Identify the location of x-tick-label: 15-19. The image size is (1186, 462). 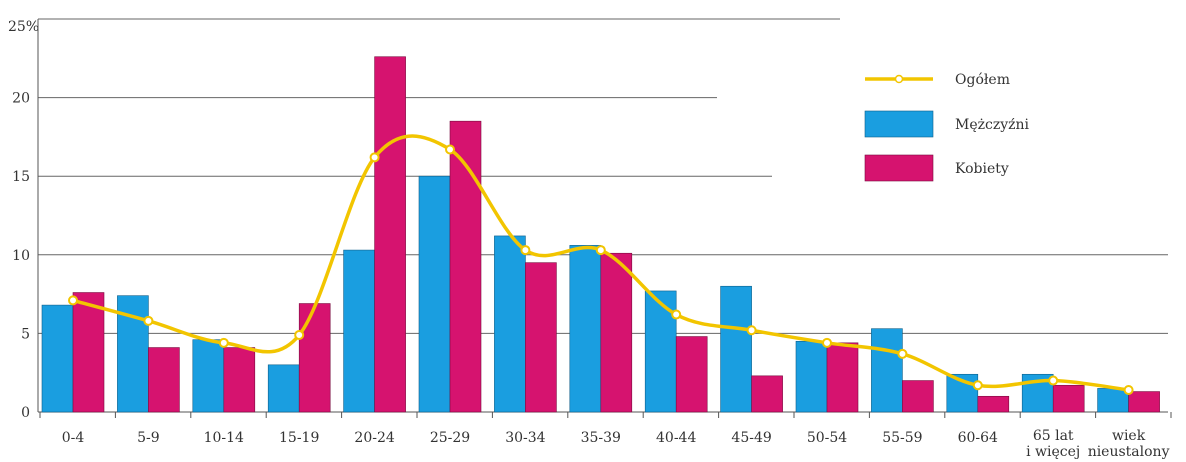
(299, 438).